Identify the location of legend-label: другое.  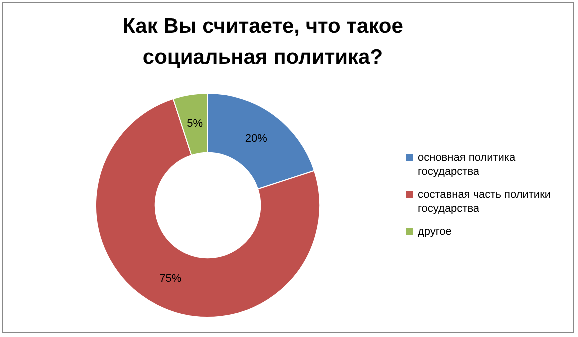
(435, 232).